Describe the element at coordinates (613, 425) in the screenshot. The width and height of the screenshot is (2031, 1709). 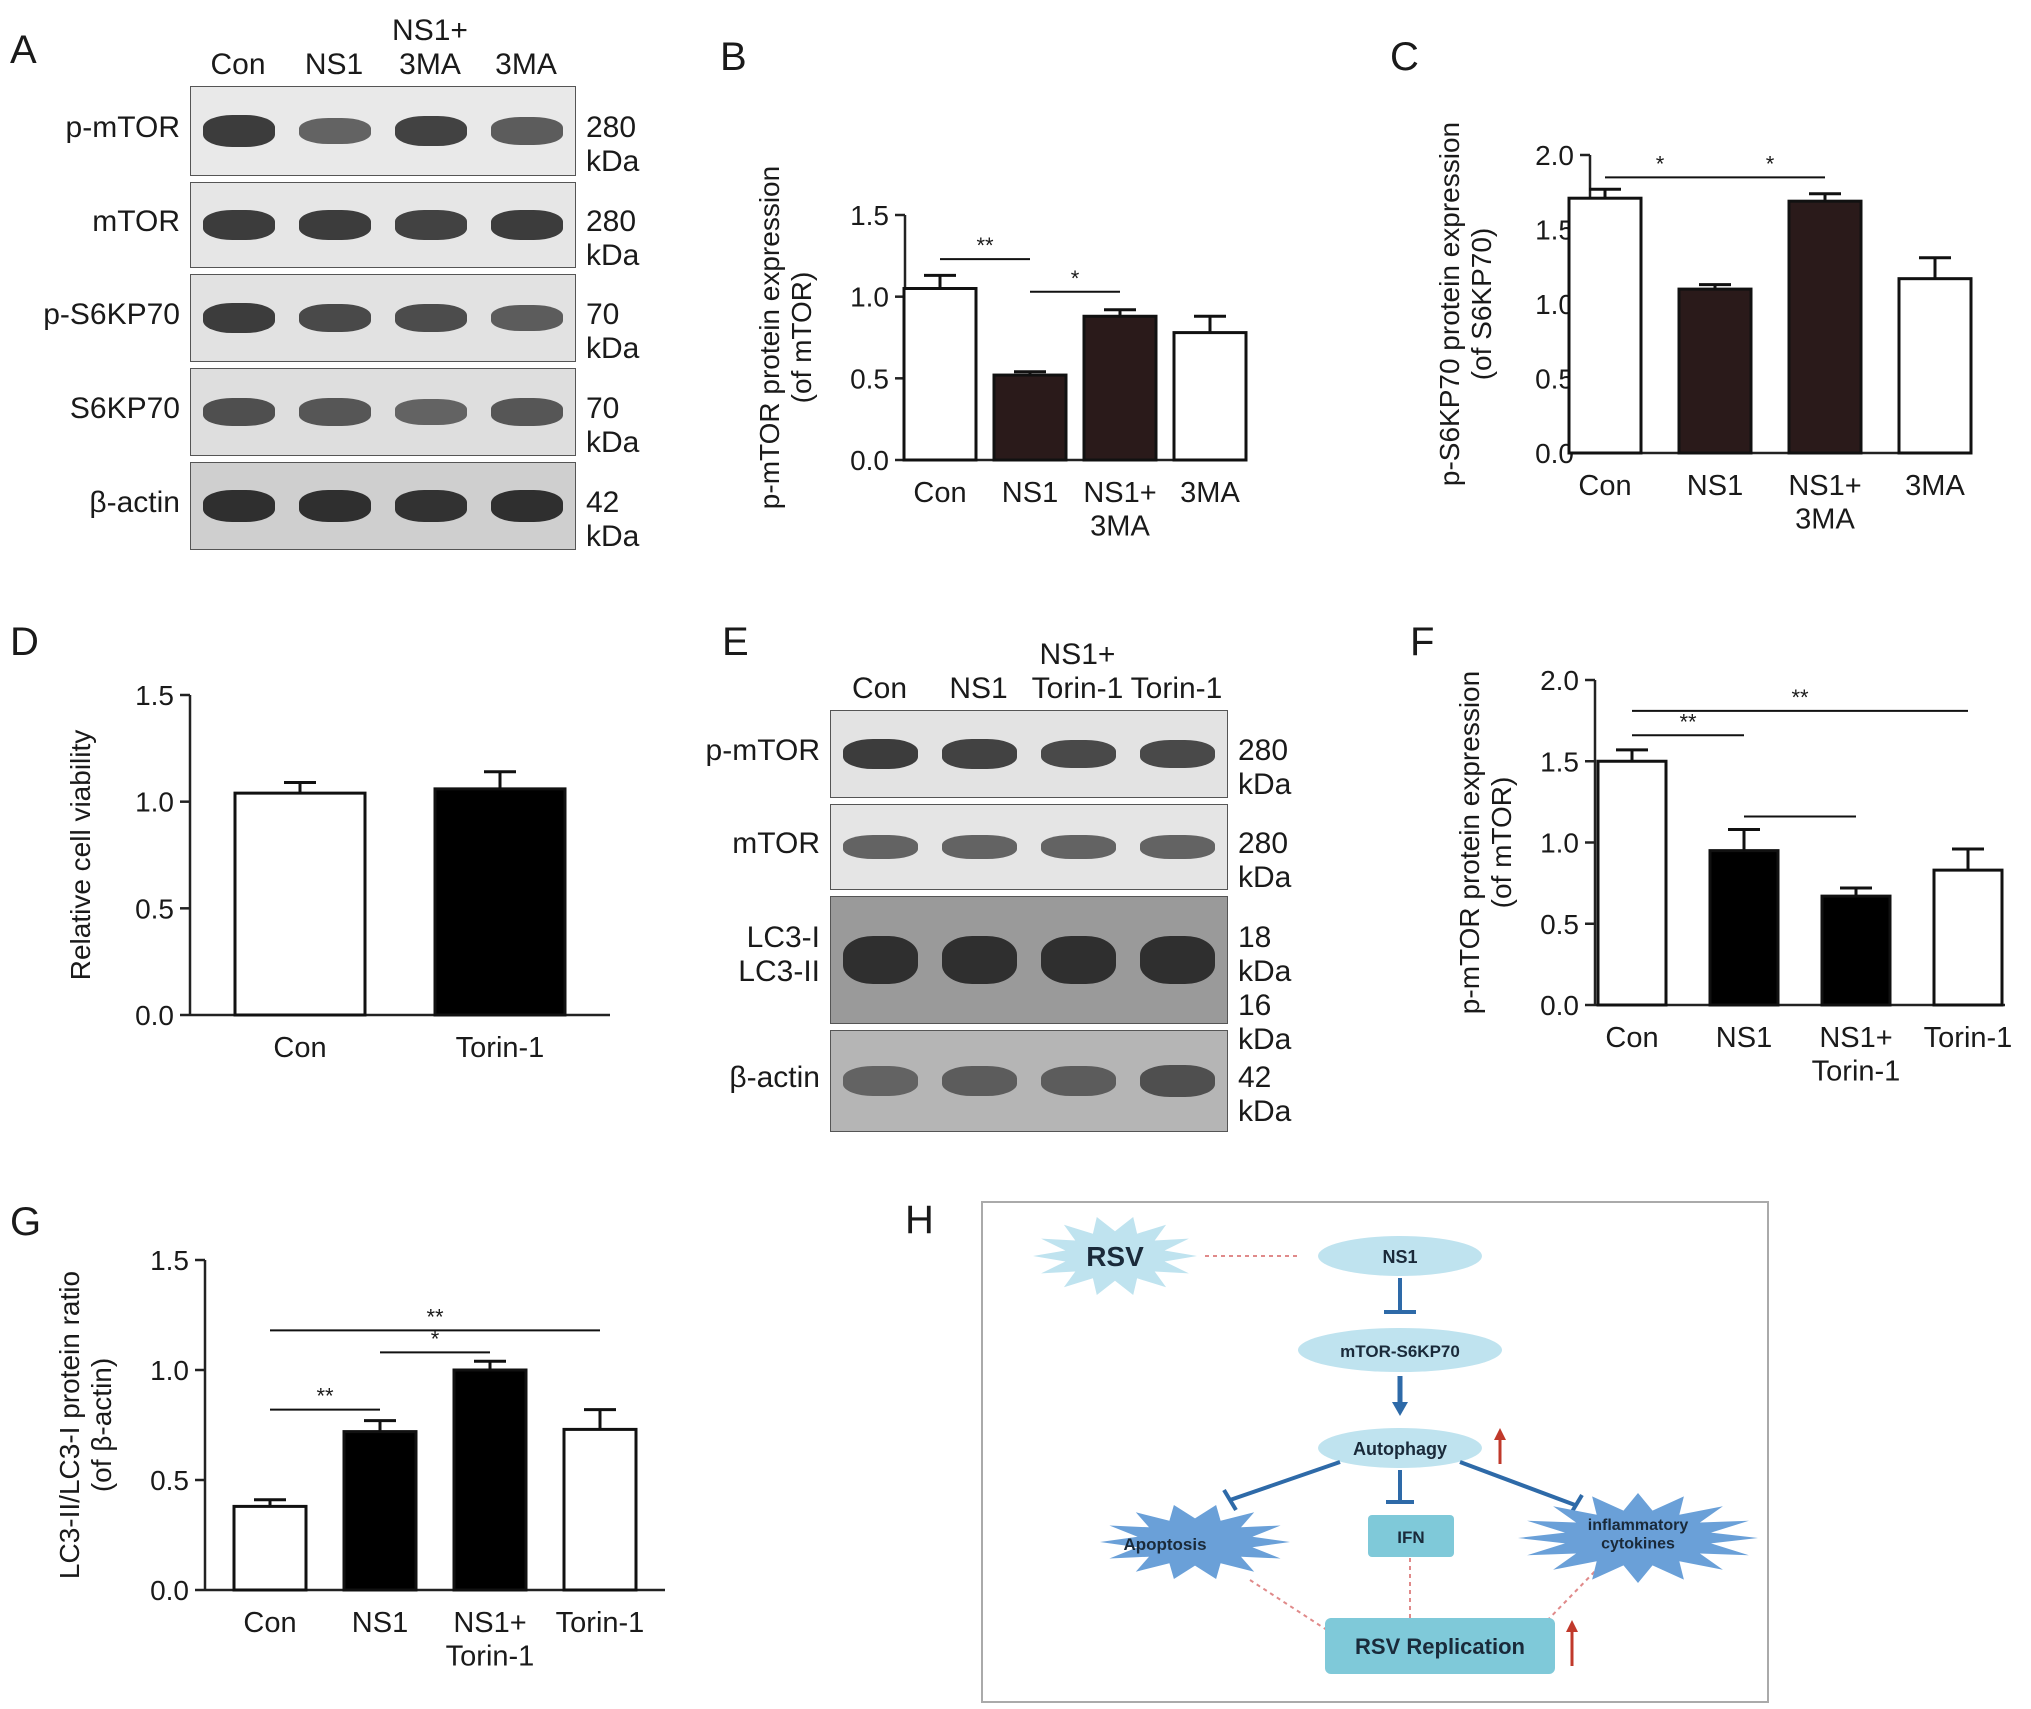
I see `blot-kda-label: 70 kDa` at that location.